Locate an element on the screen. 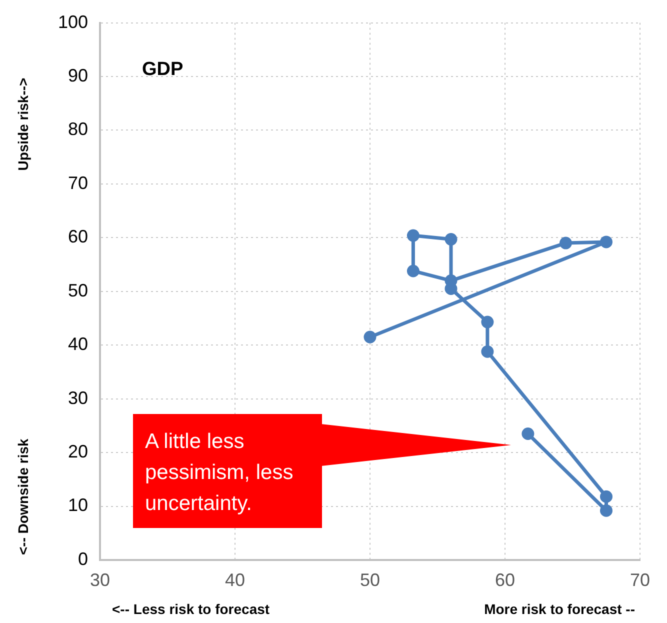 The image size is (667, 623). x-tick-label: 40 is located at coordinates (235, 580).